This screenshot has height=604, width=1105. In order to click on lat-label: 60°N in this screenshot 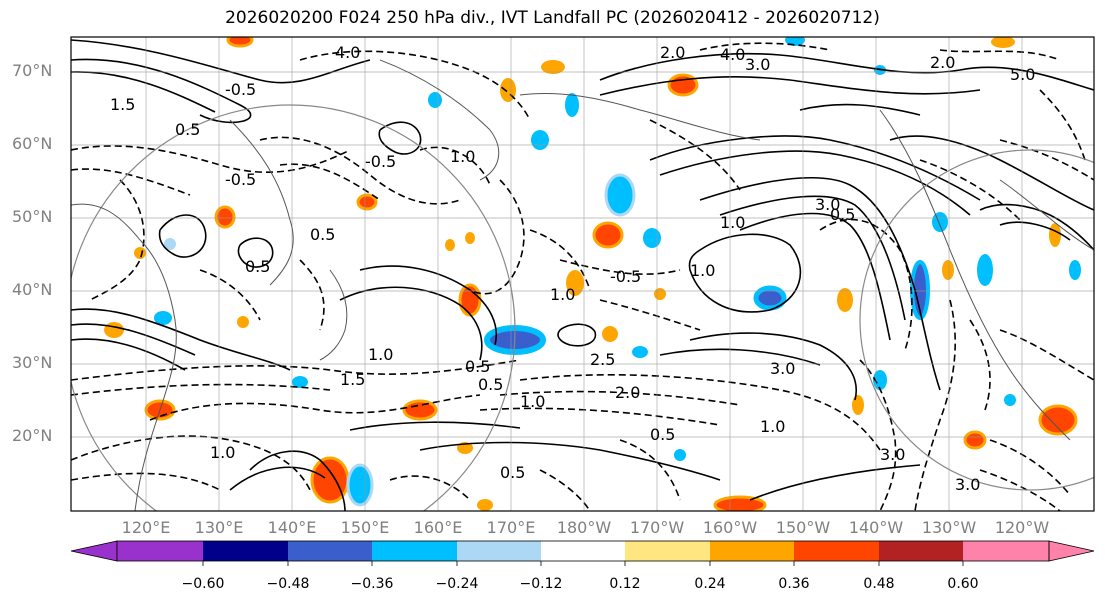, I will do `click(32, 143)`.